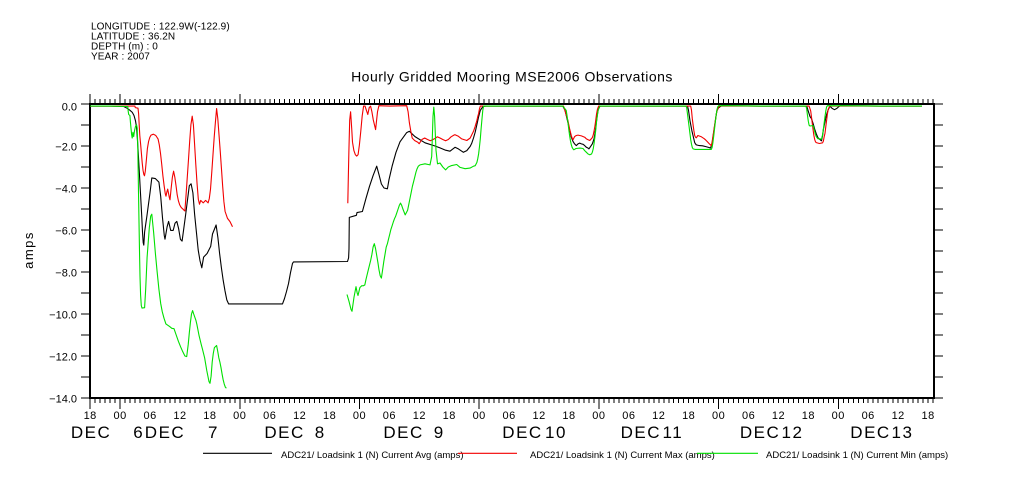 The image size is (1009, 504). Describe the element at coordinates (66, 274) in the screenshot. I see `svg-text: −8.0` at that location.